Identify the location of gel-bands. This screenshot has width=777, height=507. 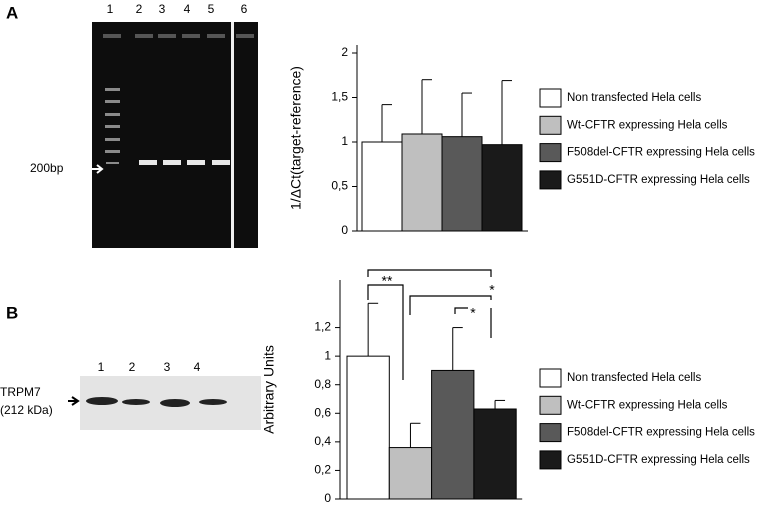
(184, 162).